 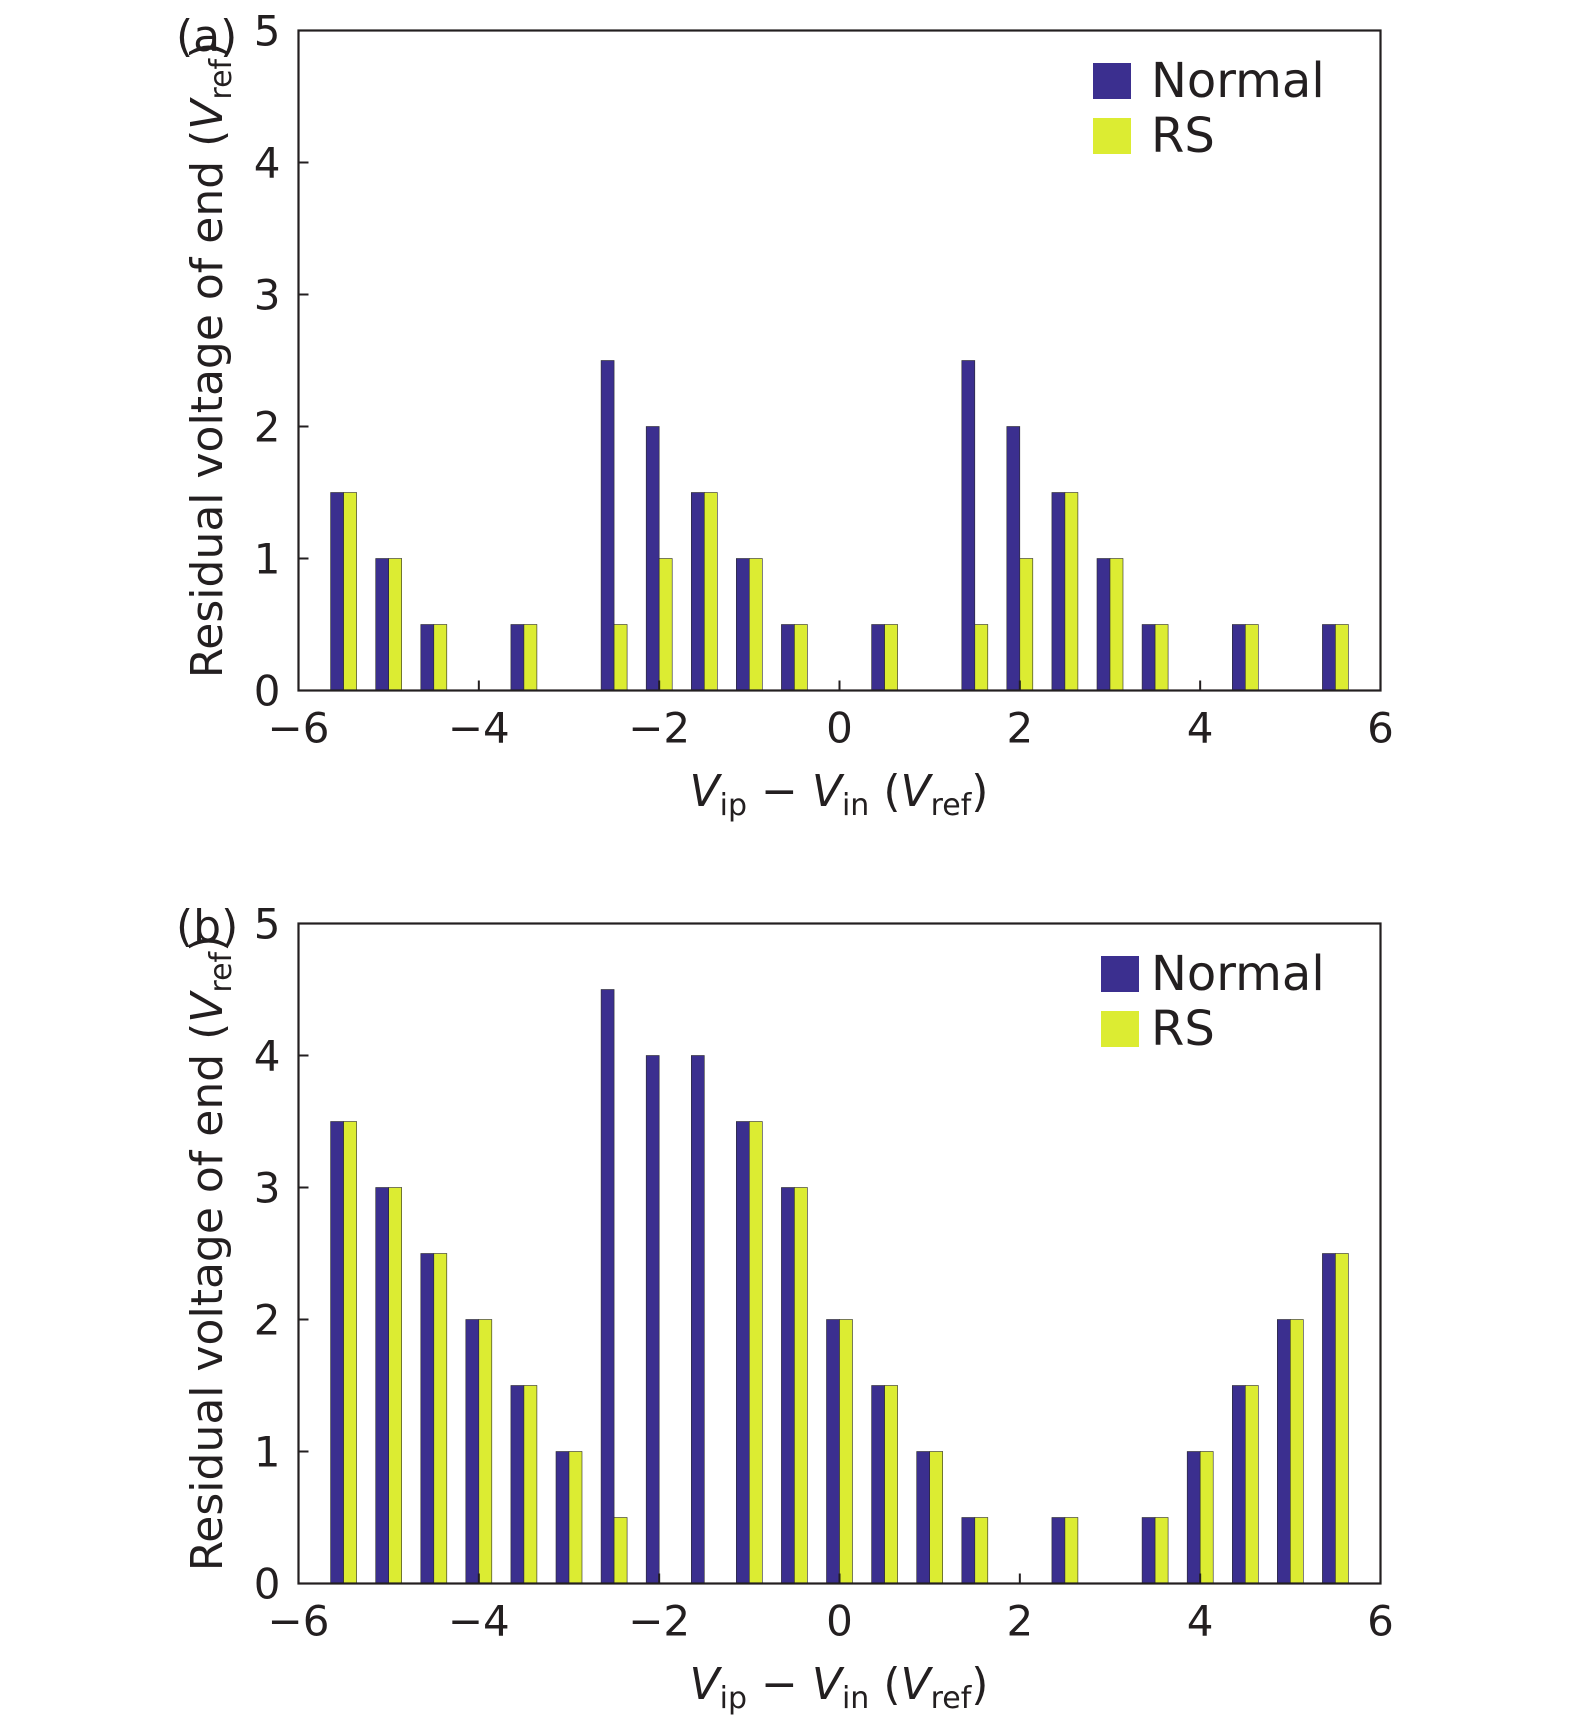 I want to click on x-axis-title-b: Vip − Vin (Vref), so click(x=839, y=1687).